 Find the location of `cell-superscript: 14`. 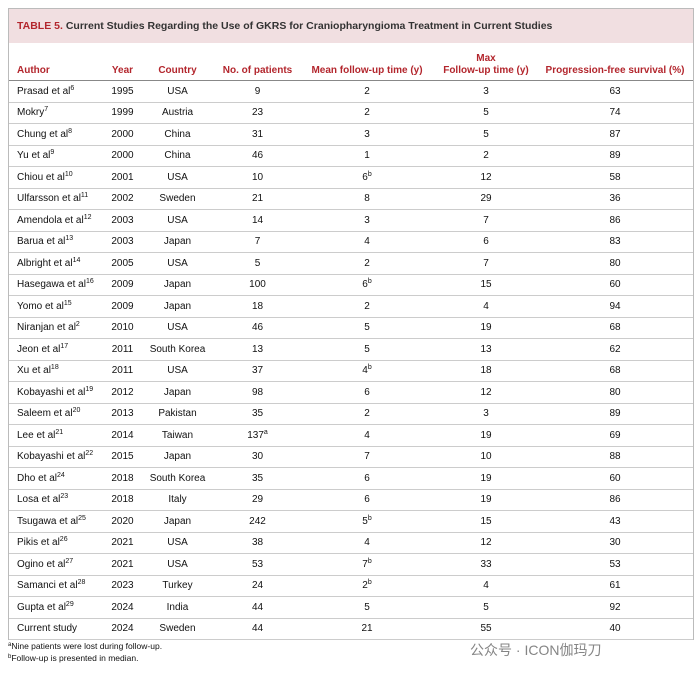

cell-superscript: 14 is located at coordinates (76, 260).